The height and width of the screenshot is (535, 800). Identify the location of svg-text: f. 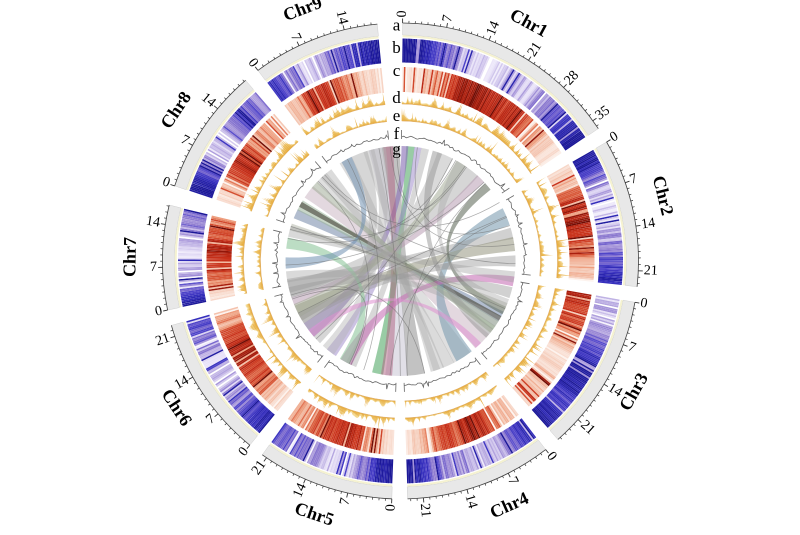
(397, 133).